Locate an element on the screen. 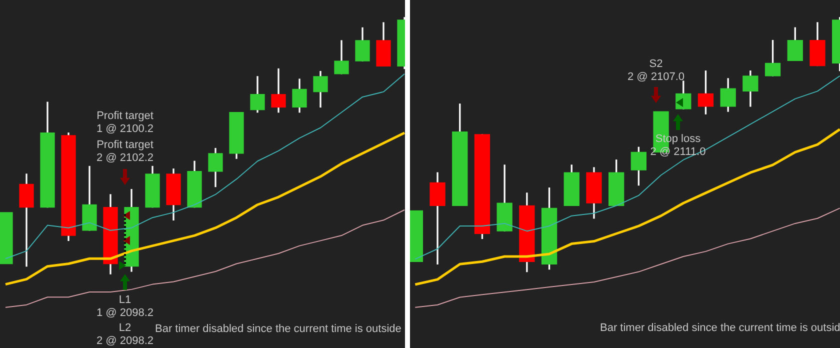  text: L1 1 @ 2098.2 is located at coordinates (125, 307).